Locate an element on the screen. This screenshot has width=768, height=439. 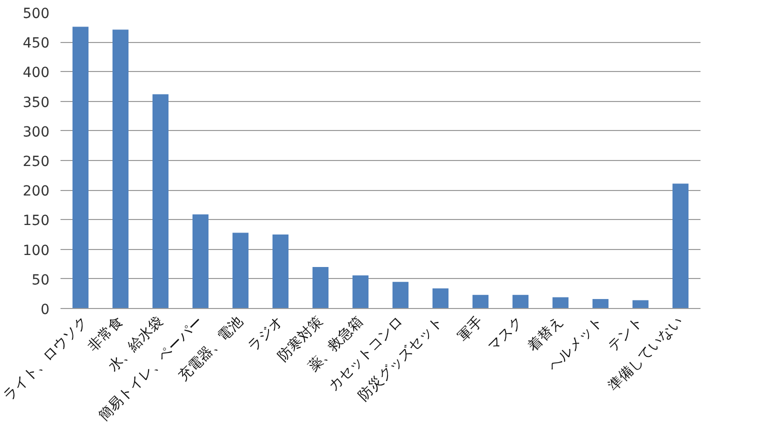
y-tick-label: 350 is located at coordinates (36, 102).